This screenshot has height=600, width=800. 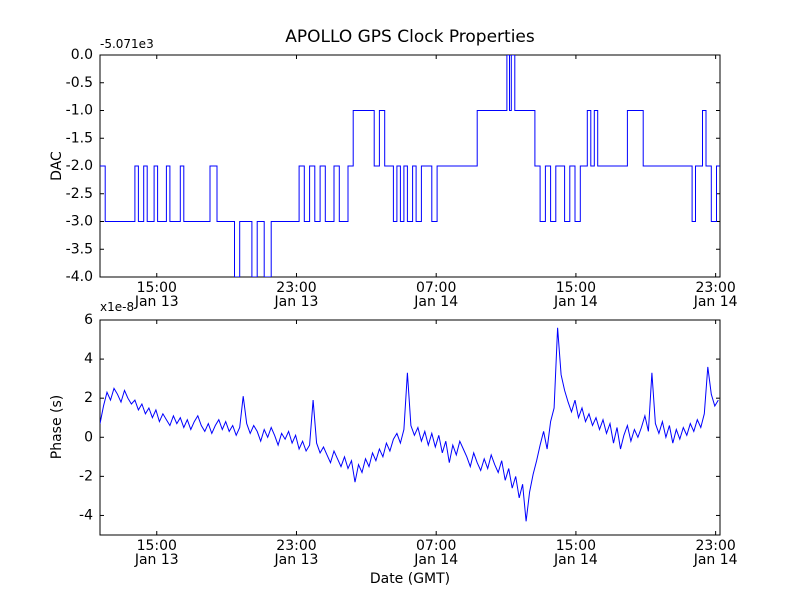 I want to click on dac-y-axis-label: DAC, so click(x=57, y=166).